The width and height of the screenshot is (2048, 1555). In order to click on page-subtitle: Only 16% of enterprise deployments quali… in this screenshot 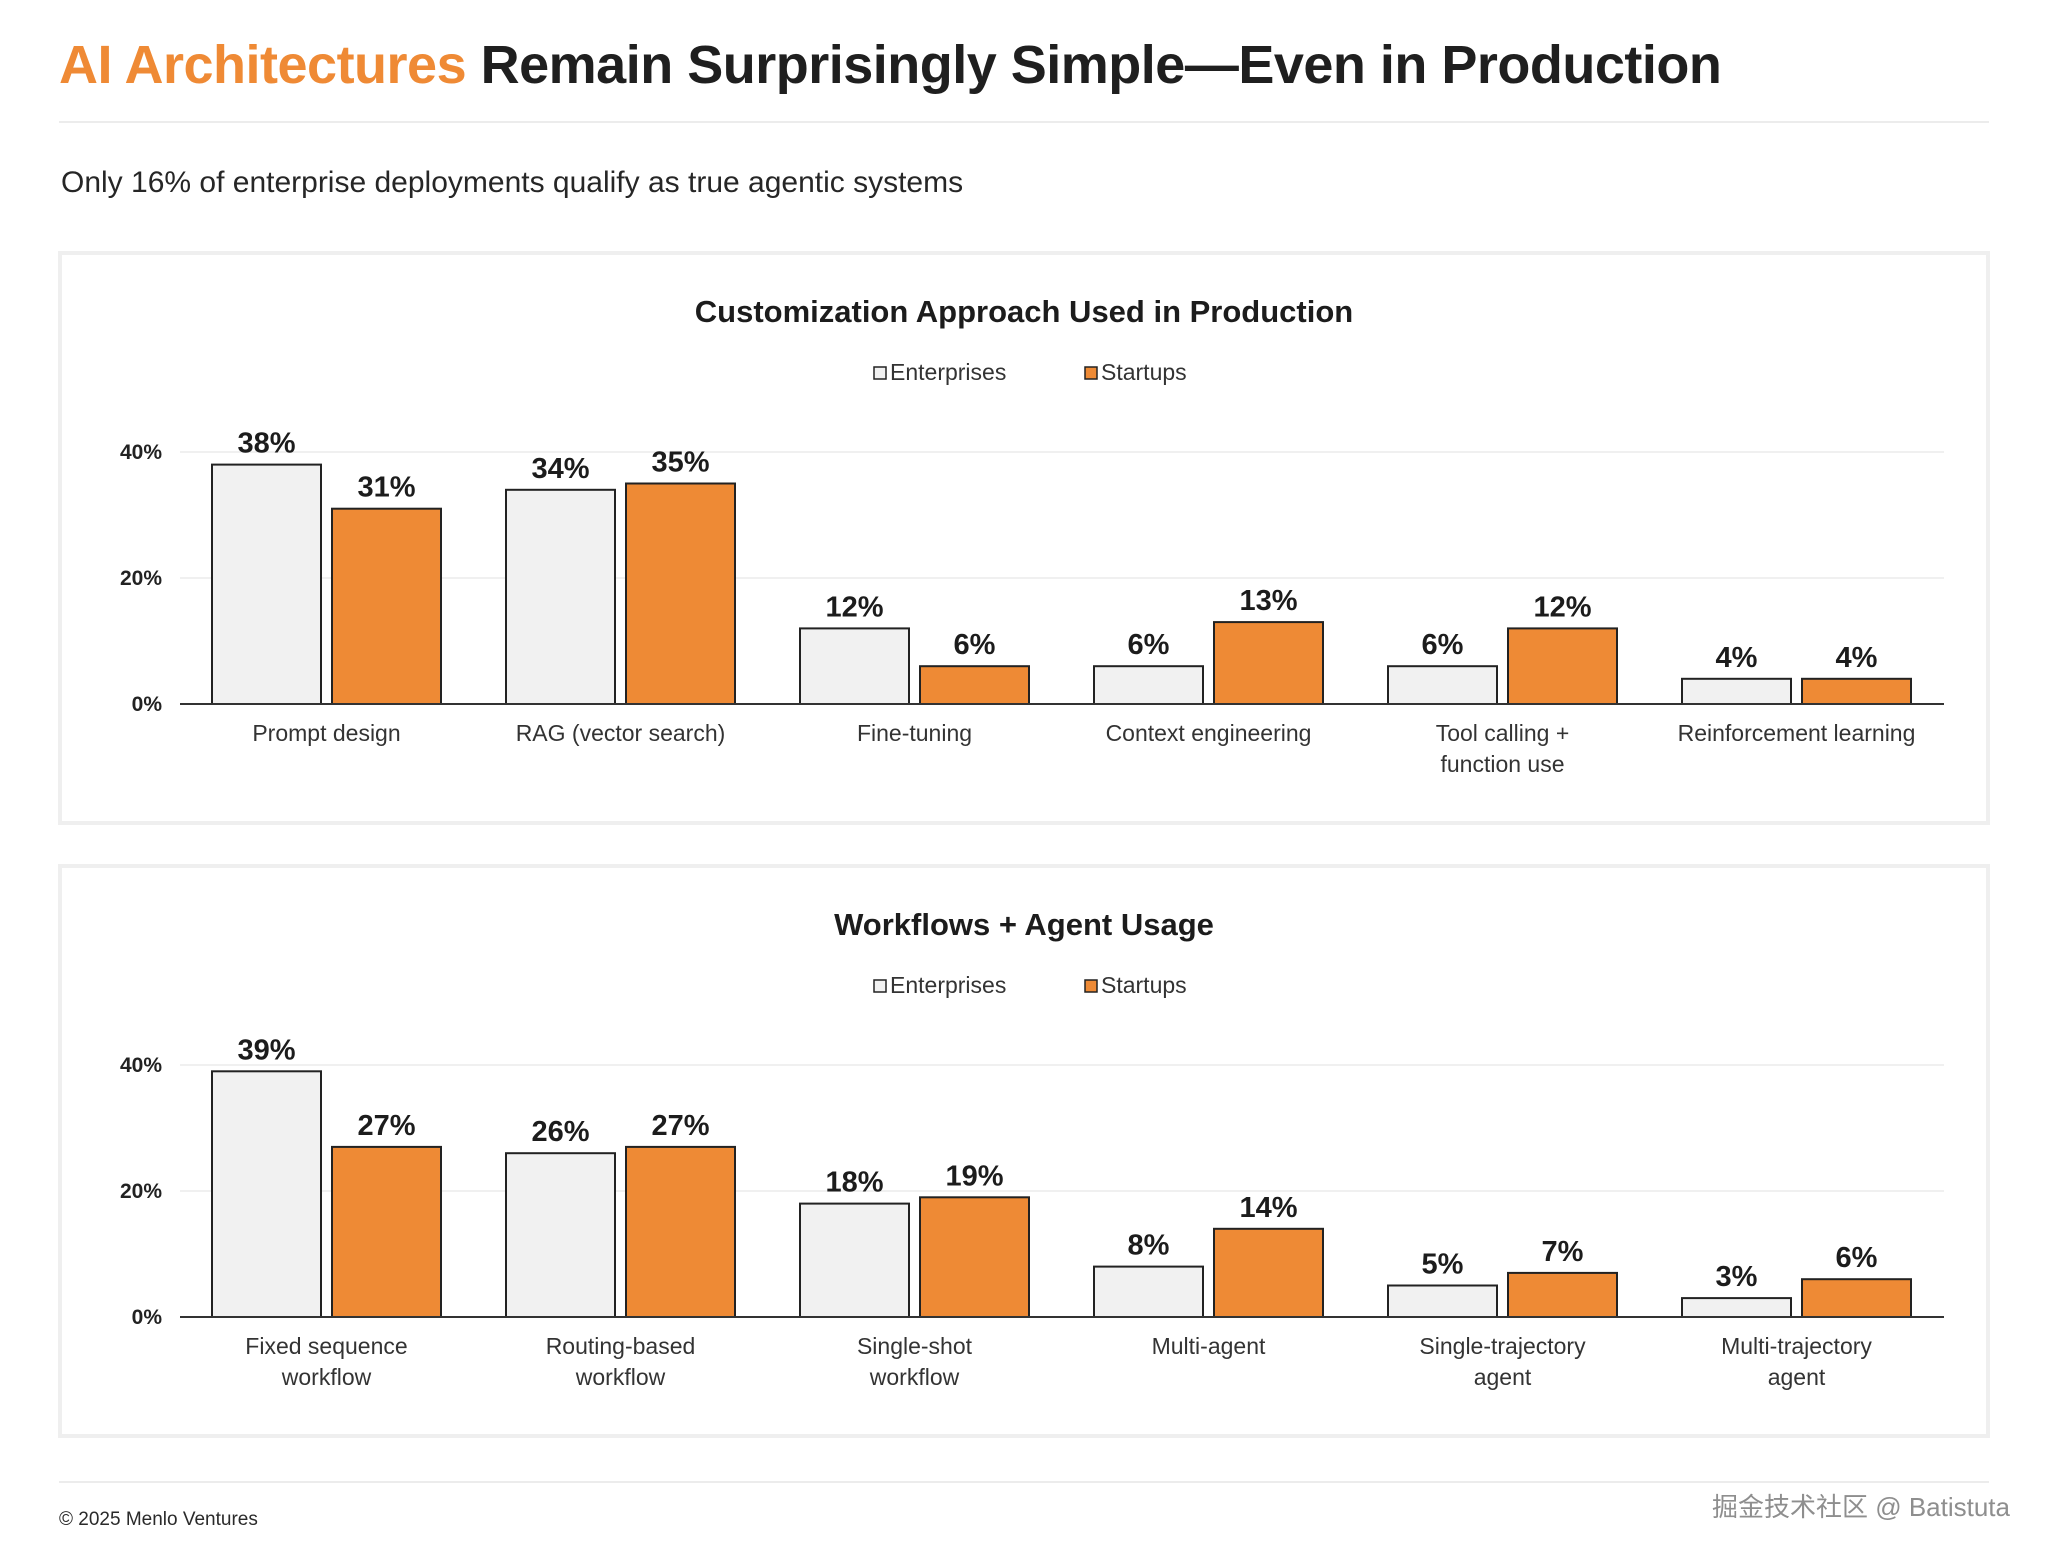, I will do `click(512, 182)`.